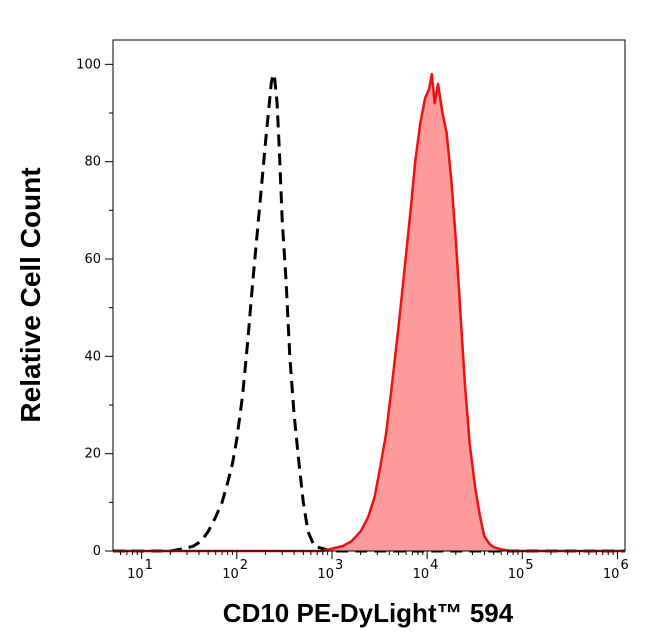  What do you see at coordinates (434, 565) in the screenshot?
I see `x-tick-exponent: 4` at bounding box center [434, 565].